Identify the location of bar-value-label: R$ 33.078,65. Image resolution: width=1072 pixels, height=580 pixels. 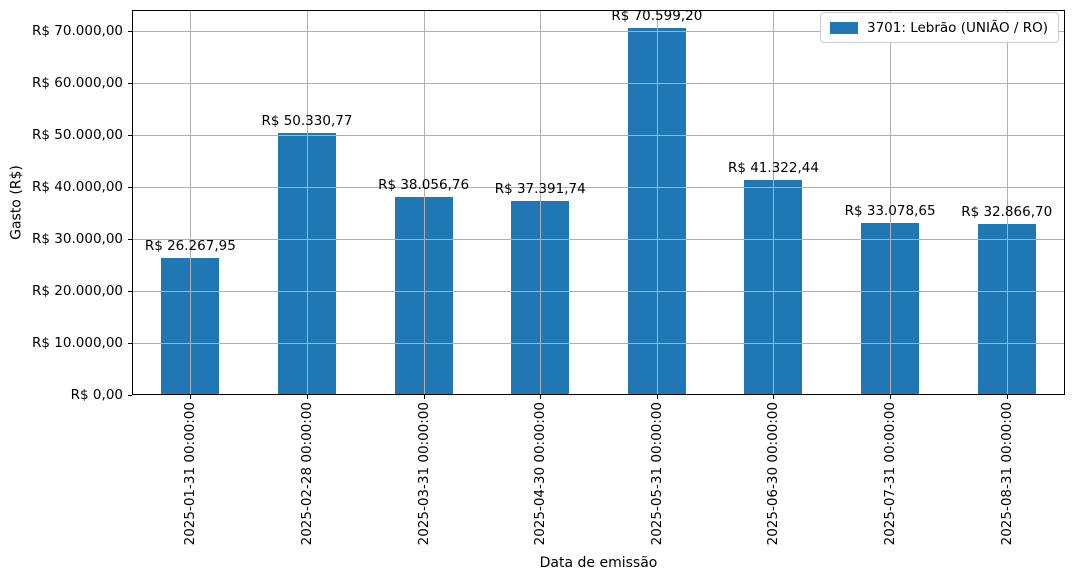
(890, 210).